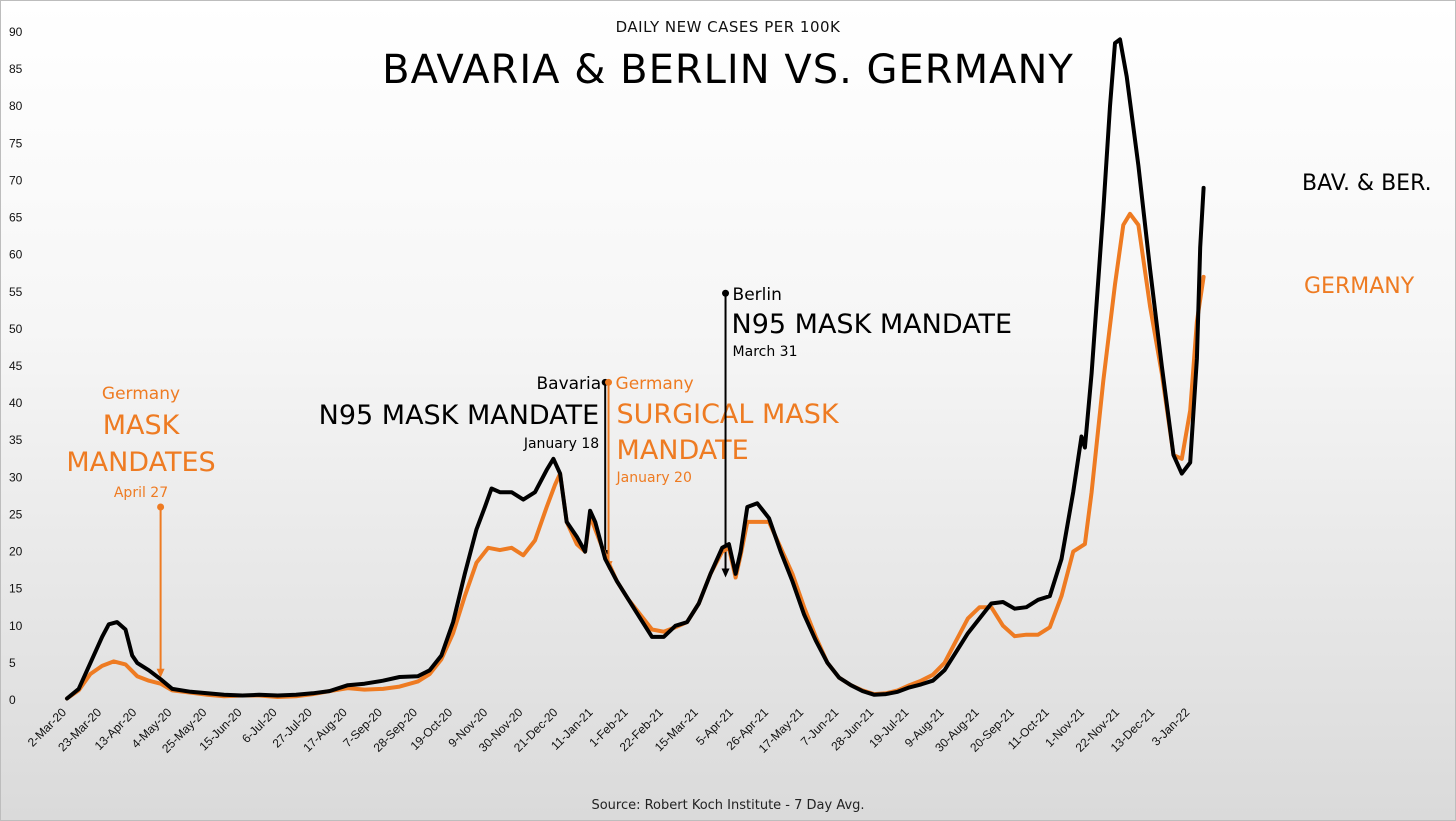 The width and height of the screenshot is (1456, 821). What do you see at coordinates (1171, 727) in the screenshot?
I see `x-tick-label: 3-Jan-22` at bounding box center [1171, 727].